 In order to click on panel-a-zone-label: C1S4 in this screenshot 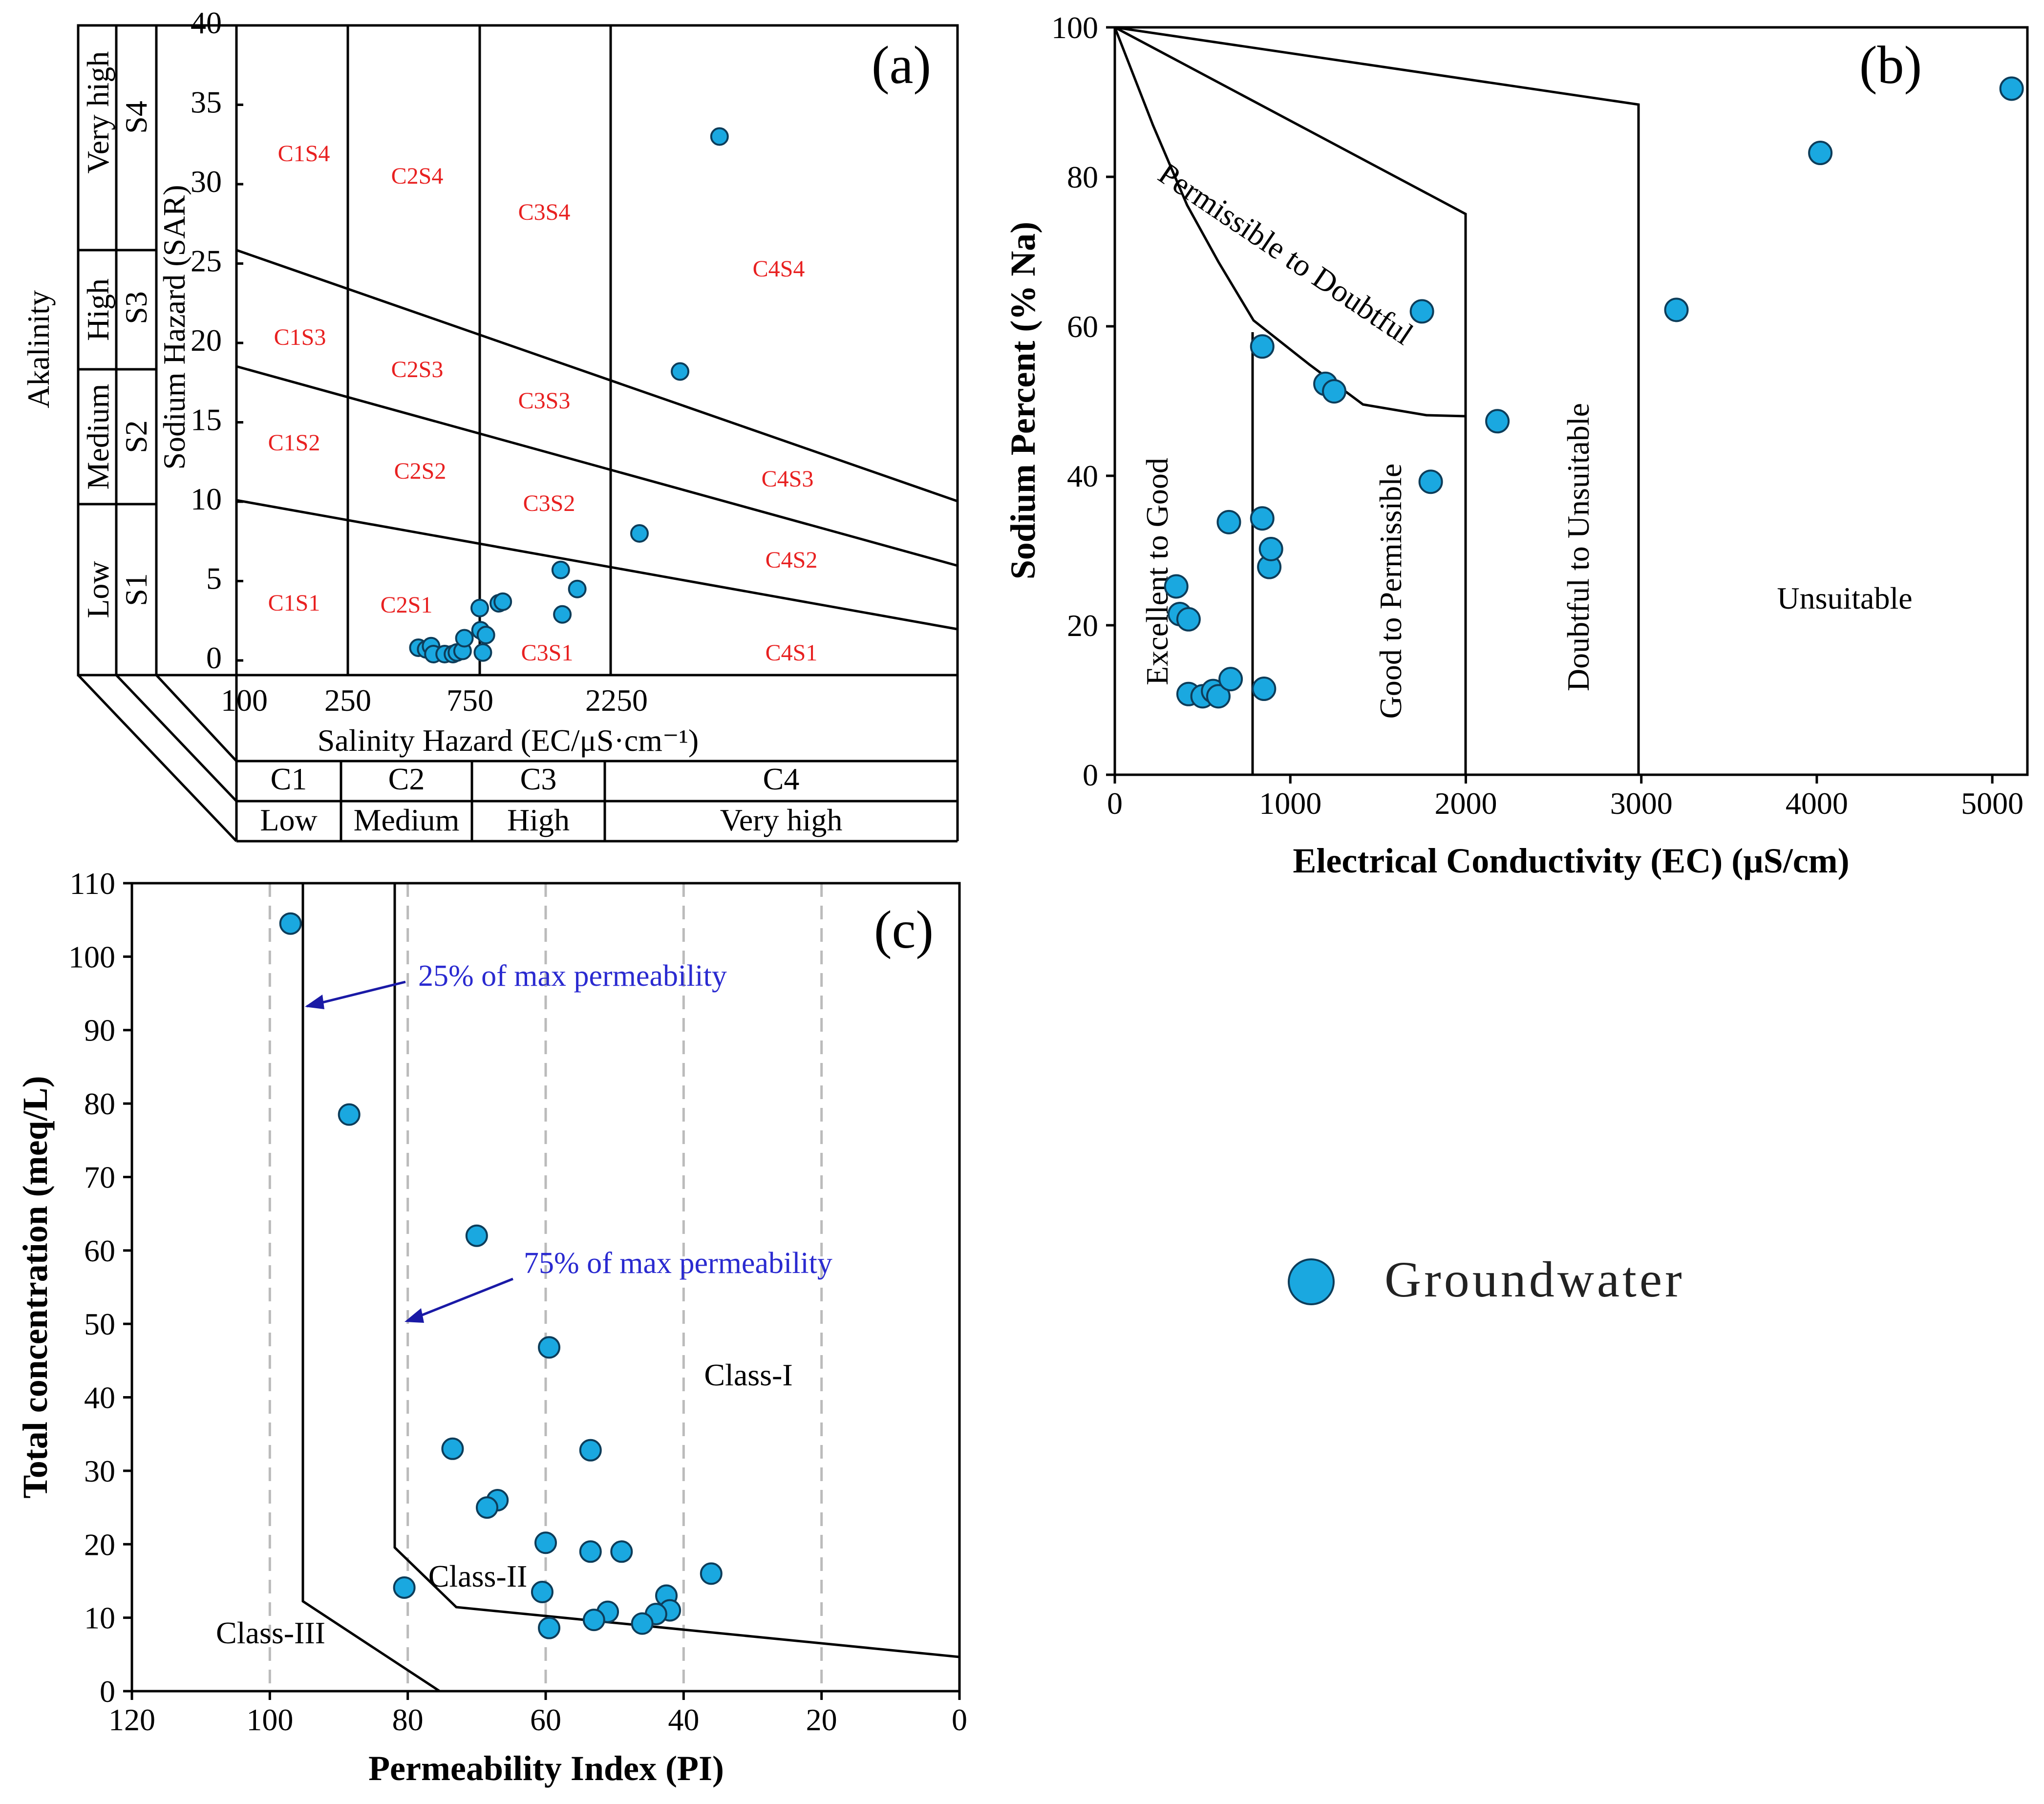, I will do `click(304, 154)`.